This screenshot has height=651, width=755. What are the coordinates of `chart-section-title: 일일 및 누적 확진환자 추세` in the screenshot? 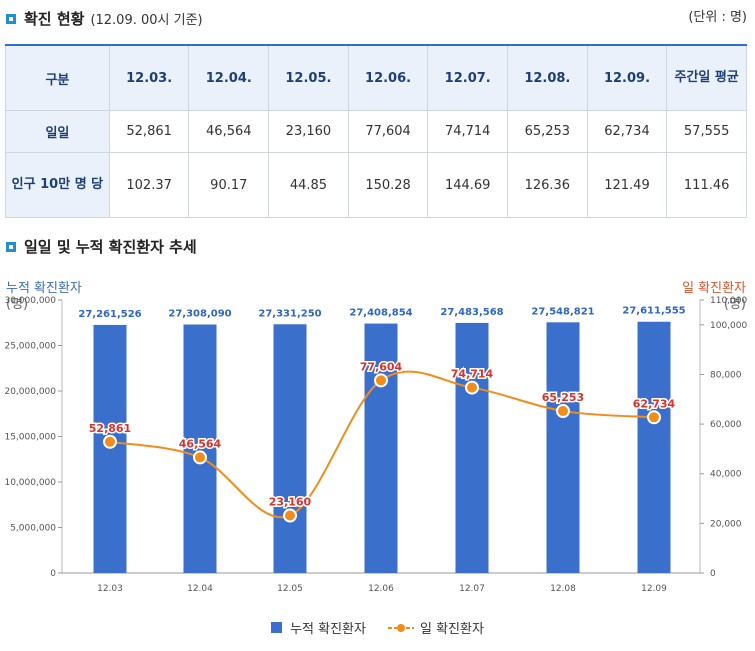 It's located at (110, 247).